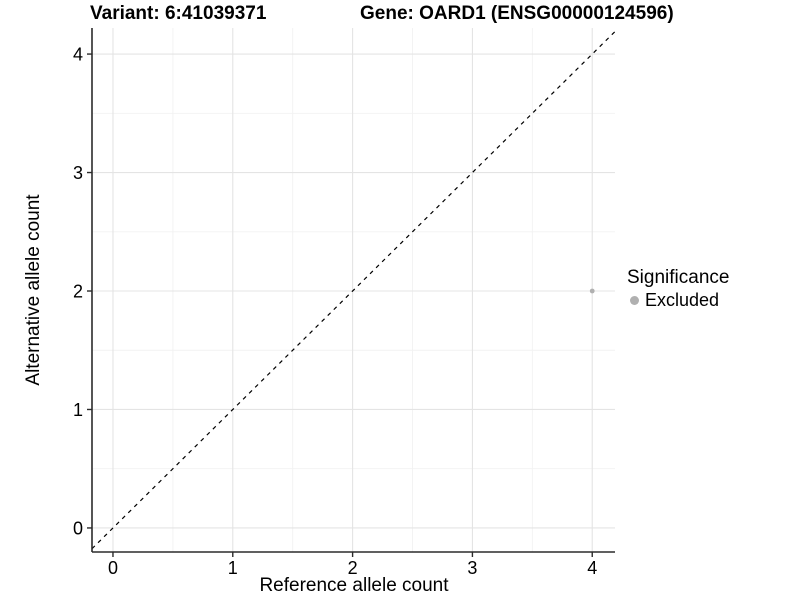  I want to click on y-tick-label: 0, so click(78, 528).